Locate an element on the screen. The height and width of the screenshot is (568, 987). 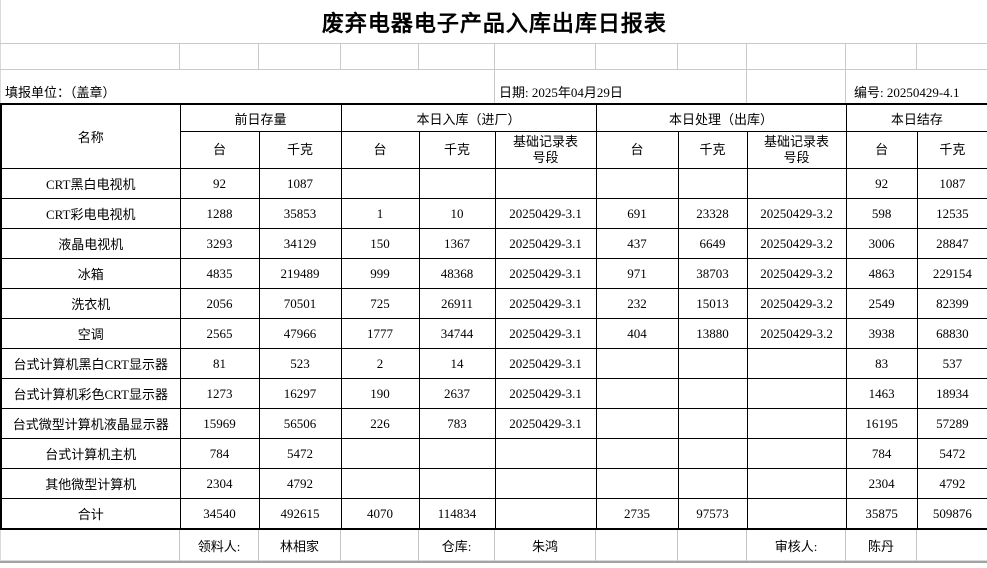
data-cell: 509876 is located at coordinates (951, 514).